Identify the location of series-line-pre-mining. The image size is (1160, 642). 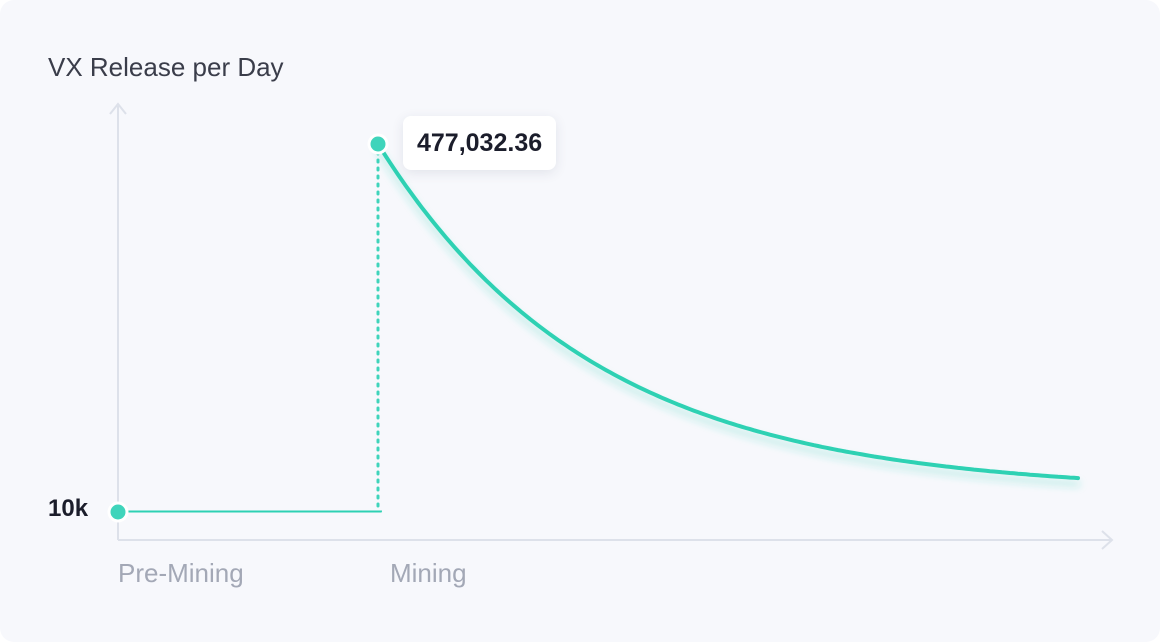
(249, 511).